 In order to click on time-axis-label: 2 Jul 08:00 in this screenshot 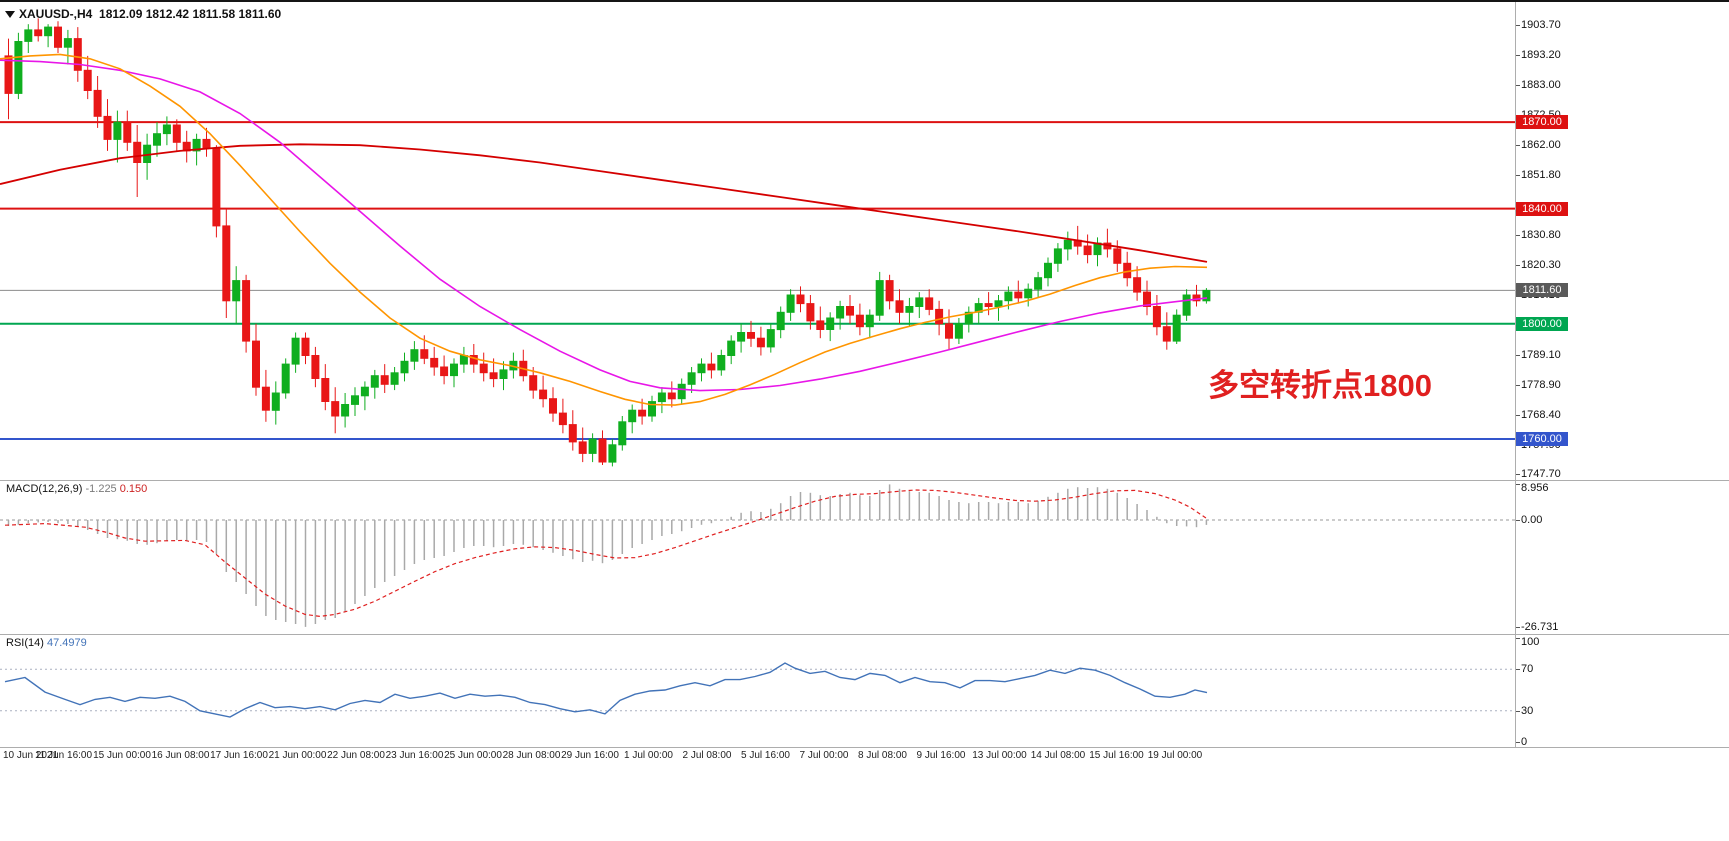, I will do `click(707, 755)`.